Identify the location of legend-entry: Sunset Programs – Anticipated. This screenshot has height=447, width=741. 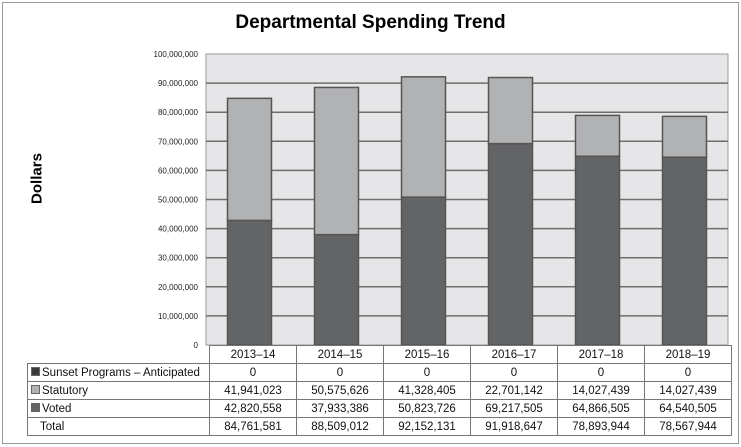
(118, 372).